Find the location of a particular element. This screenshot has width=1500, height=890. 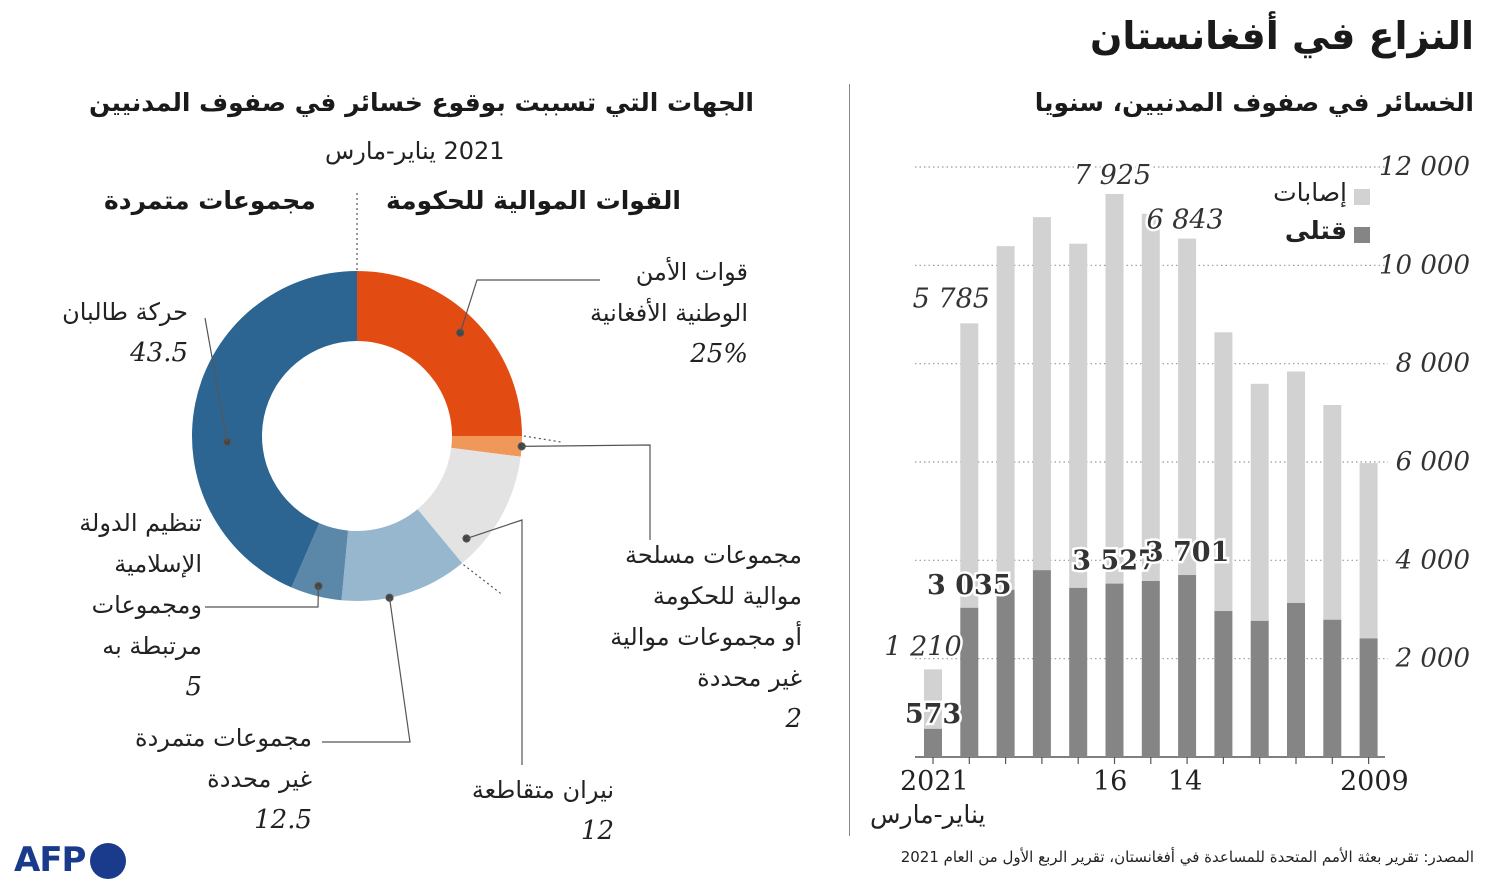

slice-label-line: ومجموعات is located at coordinates (146, 605).